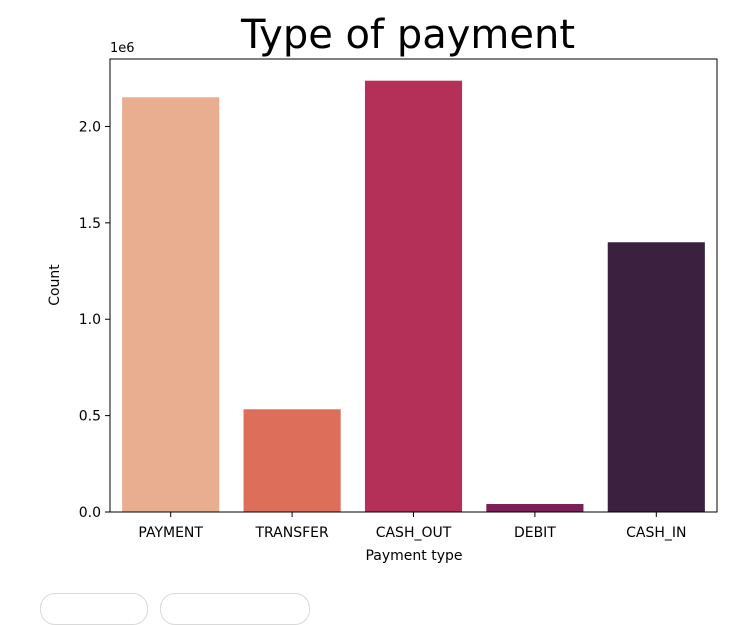 Image resolution: width=752 pixels, height=625 pixels. Describe the element at coordinates (656, 377) in the screenshot. I see `bar-cash-in` at that location.